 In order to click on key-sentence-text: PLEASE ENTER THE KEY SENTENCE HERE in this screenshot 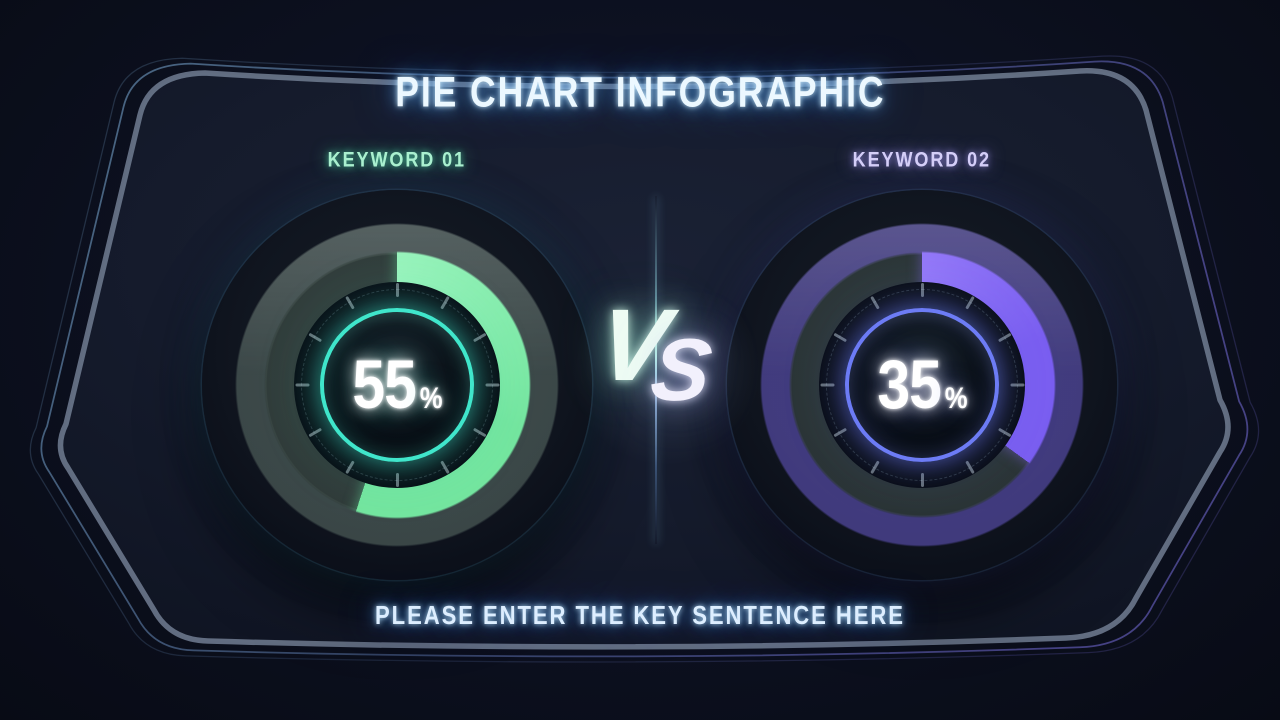, I will do `click(640, 615)`.